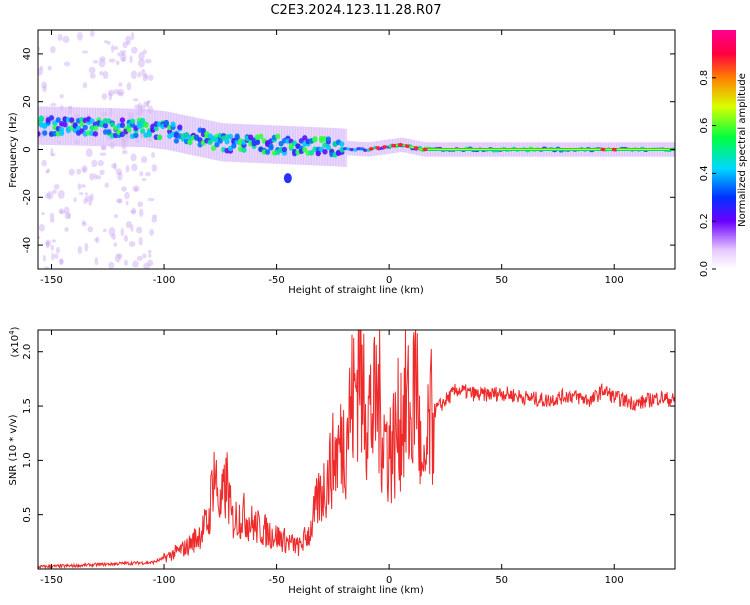 Image resolution: width=750 pixels, height=605 pixels. What do you see at coordinates (614, 280) in the screenshot?
I see `x-tick-label: 100` at bounding box center [614, 280].